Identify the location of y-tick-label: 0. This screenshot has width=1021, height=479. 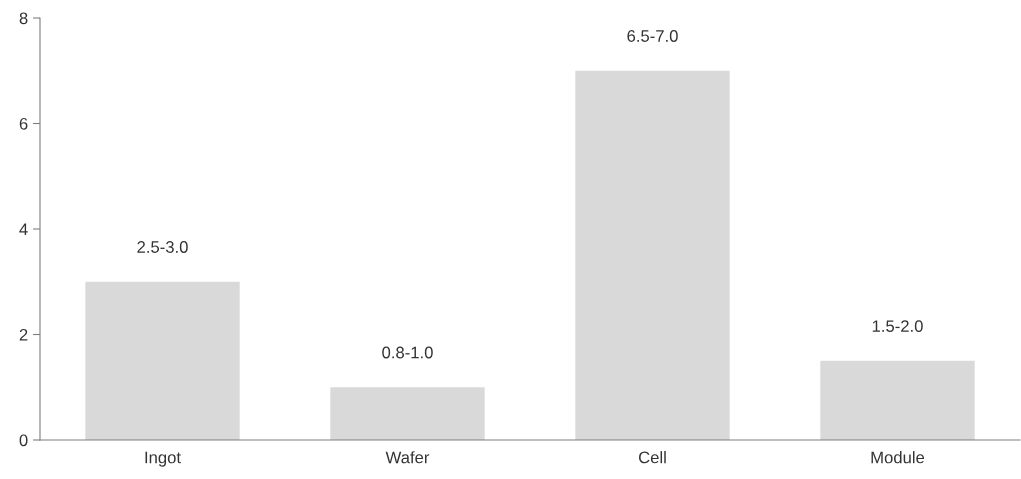
(23, 440).